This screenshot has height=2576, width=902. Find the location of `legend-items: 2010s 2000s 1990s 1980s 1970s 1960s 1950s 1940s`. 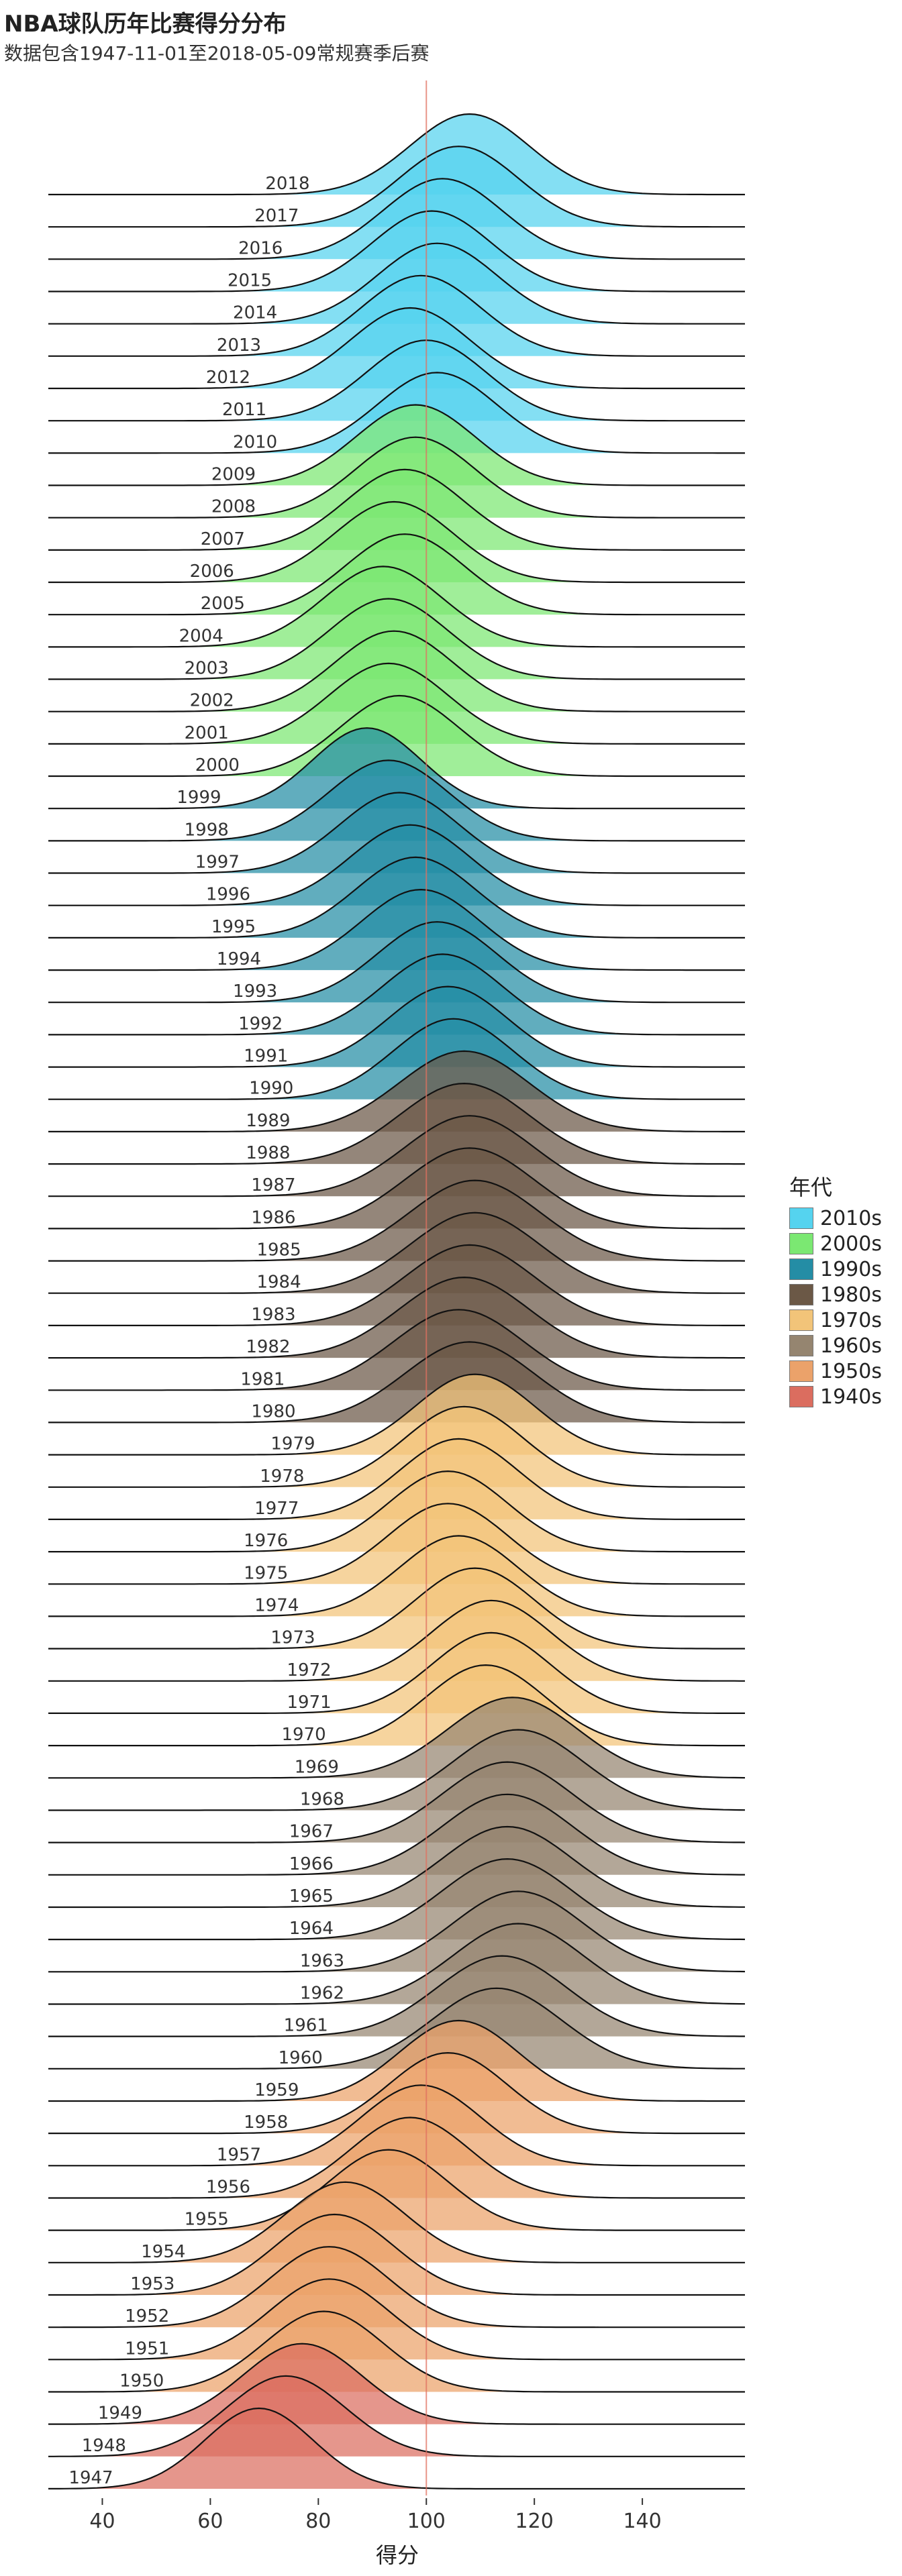

legend-items: 2010s 2000s 1990s 1980s 1970s 1960s 1950s 1940s is located at coordinates (835, 1307).